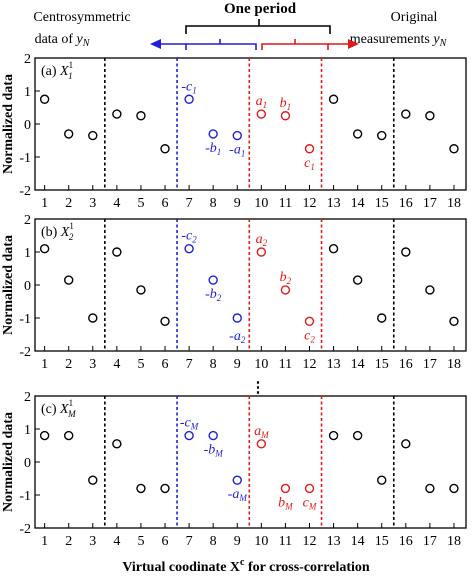 The width and height of the screenshot is (474, 577). Describe the element at coordinates (261, 432) in the screenshot. I see `point-annotation: aM` at that location.